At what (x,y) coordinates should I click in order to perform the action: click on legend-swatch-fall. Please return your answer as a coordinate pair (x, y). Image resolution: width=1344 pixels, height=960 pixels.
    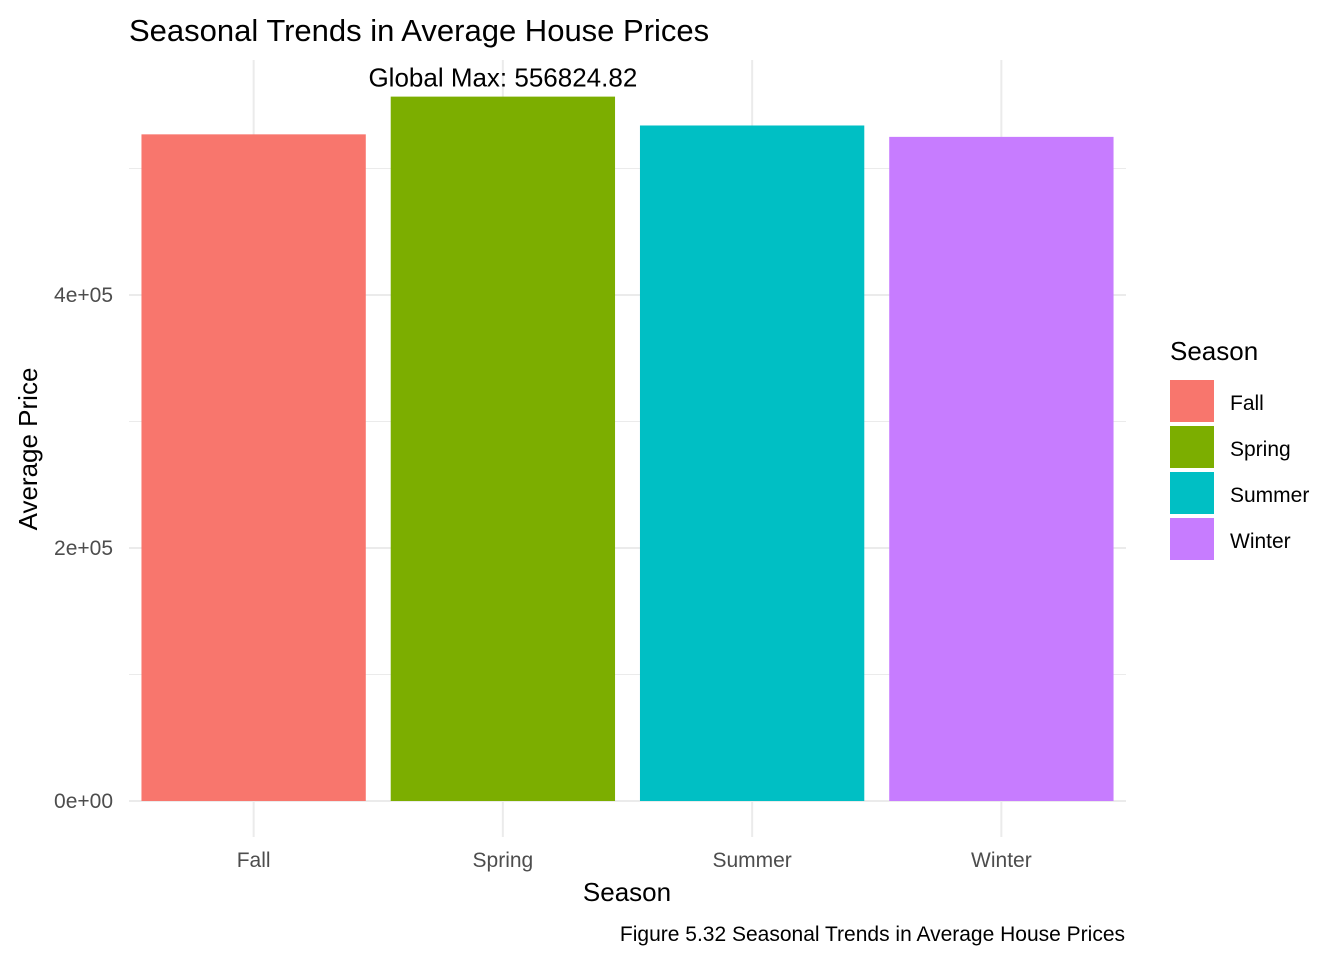
    Looking at the image, I should click on (1192, 401).